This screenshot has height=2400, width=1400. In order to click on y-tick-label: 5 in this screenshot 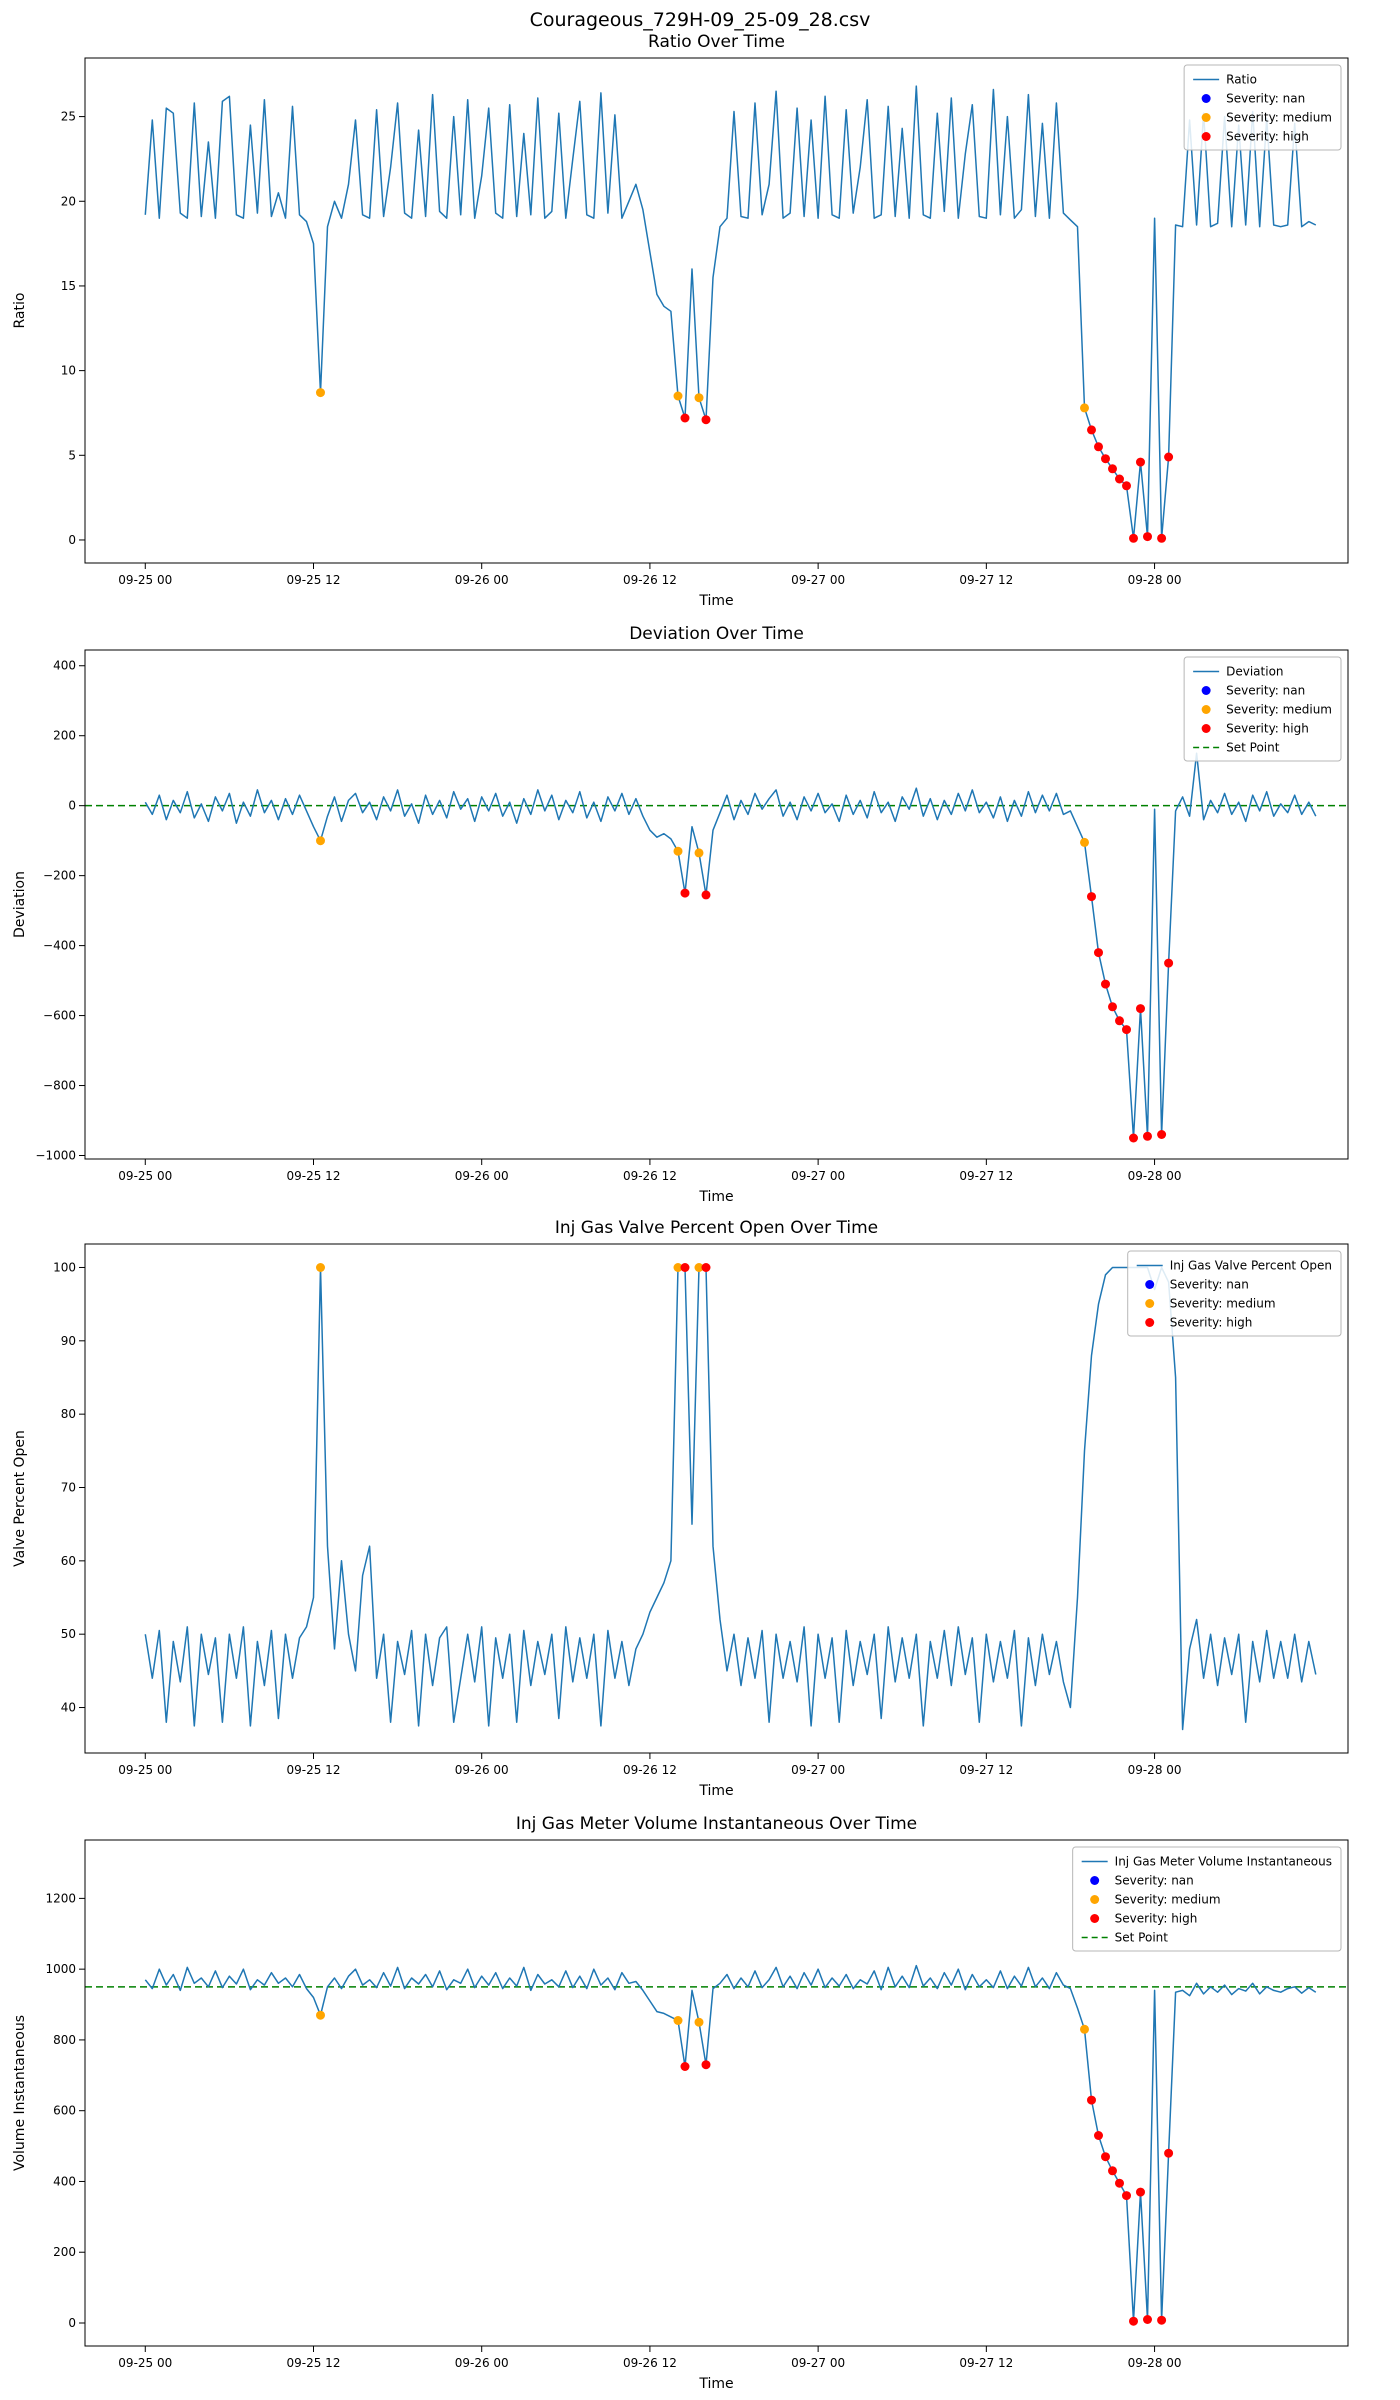, I will do `click(72, 455)`.